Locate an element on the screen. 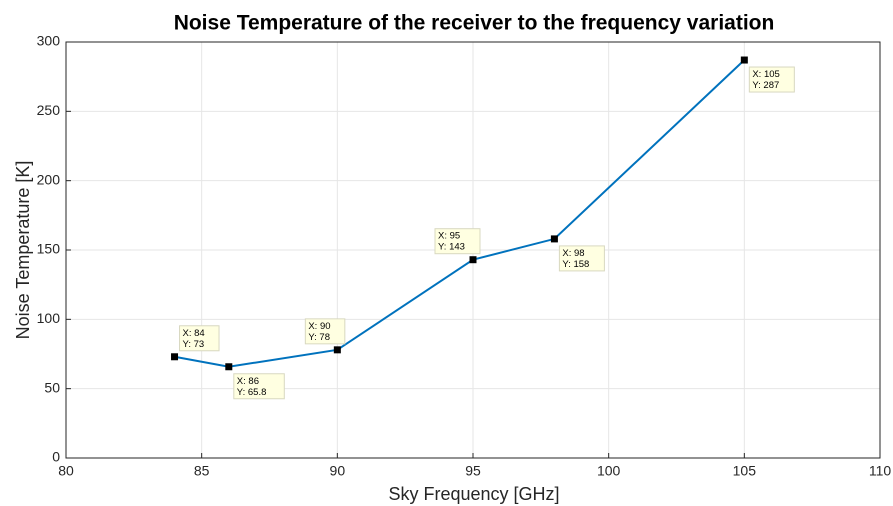 This screenshot has height=506, width=893. x-tick-label: 85 is located at coordinates (202, 471).